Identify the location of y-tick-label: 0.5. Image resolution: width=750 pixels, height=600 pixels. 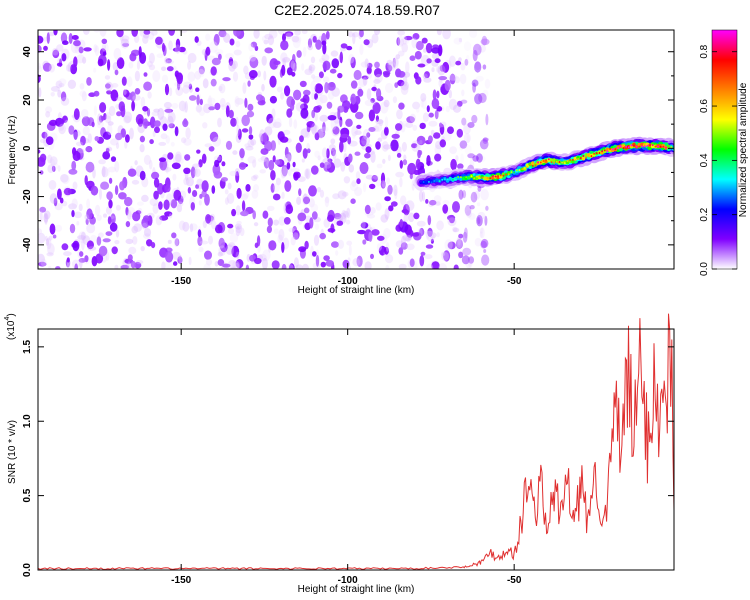
(27, 495).